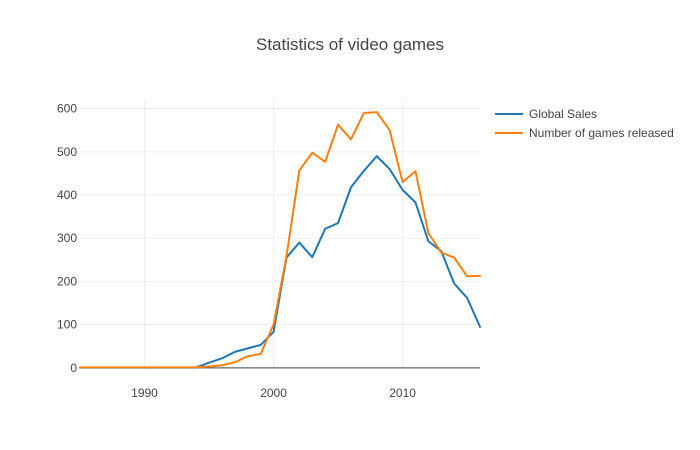  What do you see at coordinates (273, 393) in the screenshot?
I see `x-tick-label: 2000` at bounding box center [273, 393].